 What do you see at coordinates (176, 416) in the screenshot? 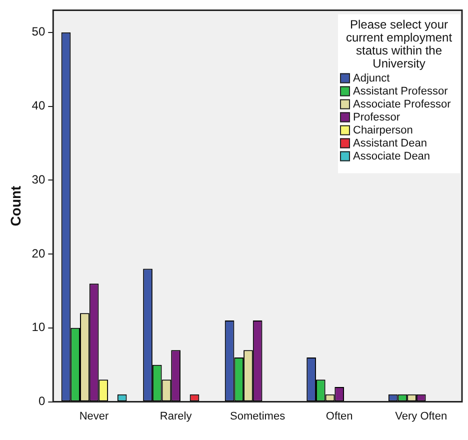
I see `x-tick-label: Rarely` at bounding box center [176, 416].